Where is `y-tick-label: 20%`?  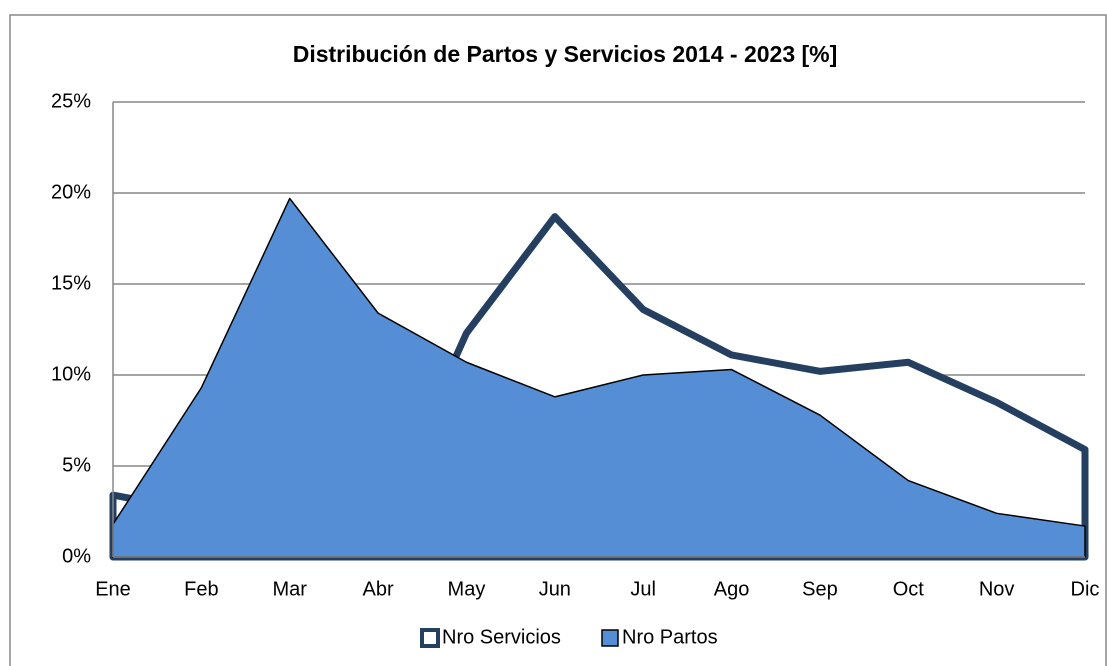 y-tick-label: 20% is located at coordinates (71, 192).